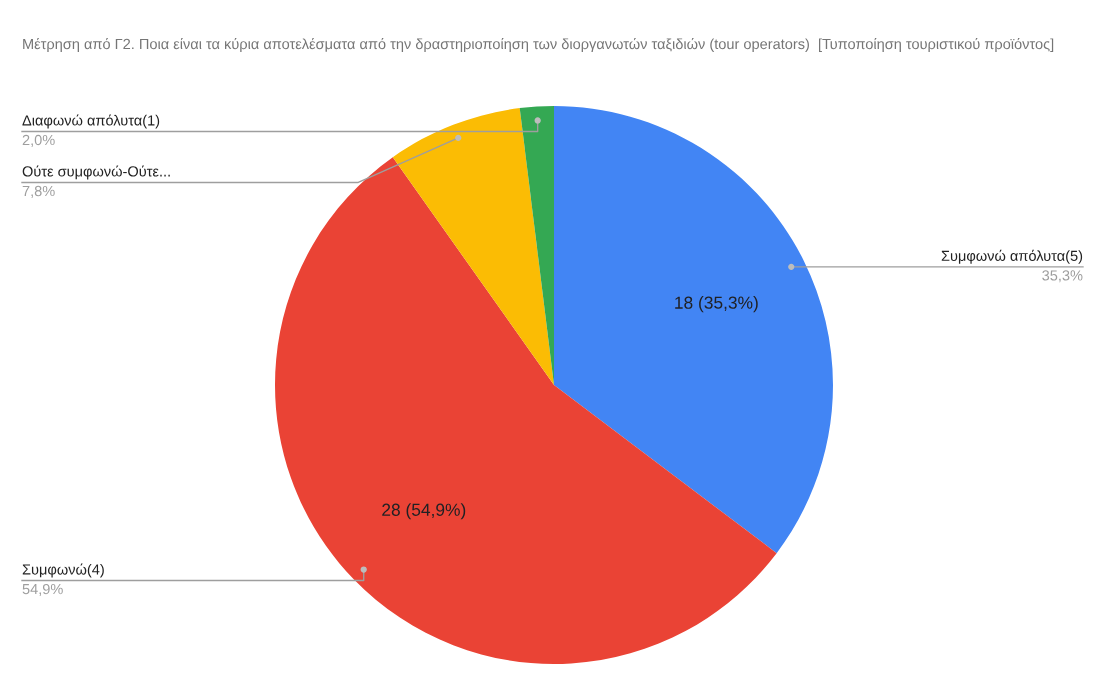 The image size is (1113, 675). I want to click on chart-title: Μέτρηση από Γ2. Ποια είναι τα κύρια αποτελέσματα από την δραστηριοποίηση των διοργανωτών ταξιδιών (tour operators) [Τυποποίηση τουριστικού προϊόντος], so click(538, 45).